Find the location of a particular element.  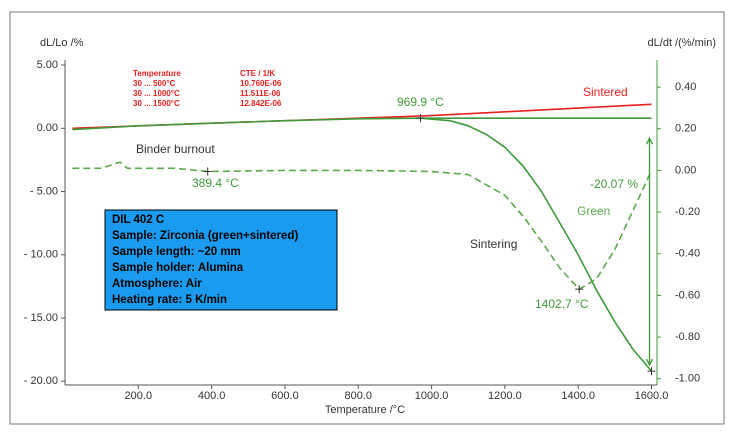

y-tick-label: - 10.00 is located at coordinates (41, 255).